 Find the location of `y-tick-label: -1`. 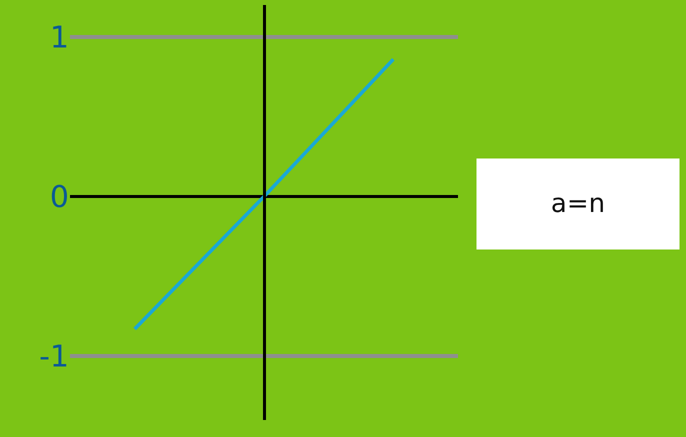

y-tick-label: -1 is located at coordinates (54, 357).